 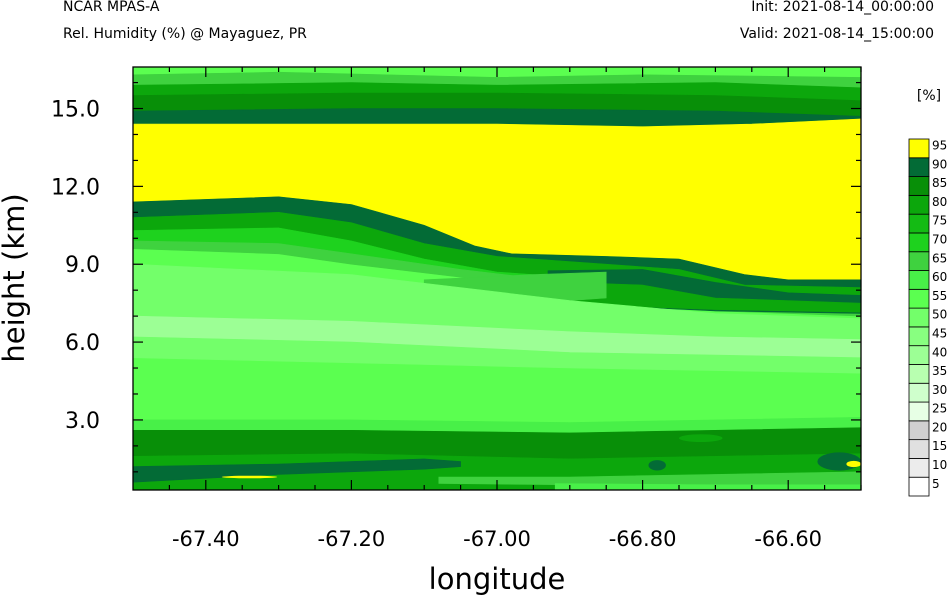 I want to click on colorbar-label: 80, so click(x=939, y=202).